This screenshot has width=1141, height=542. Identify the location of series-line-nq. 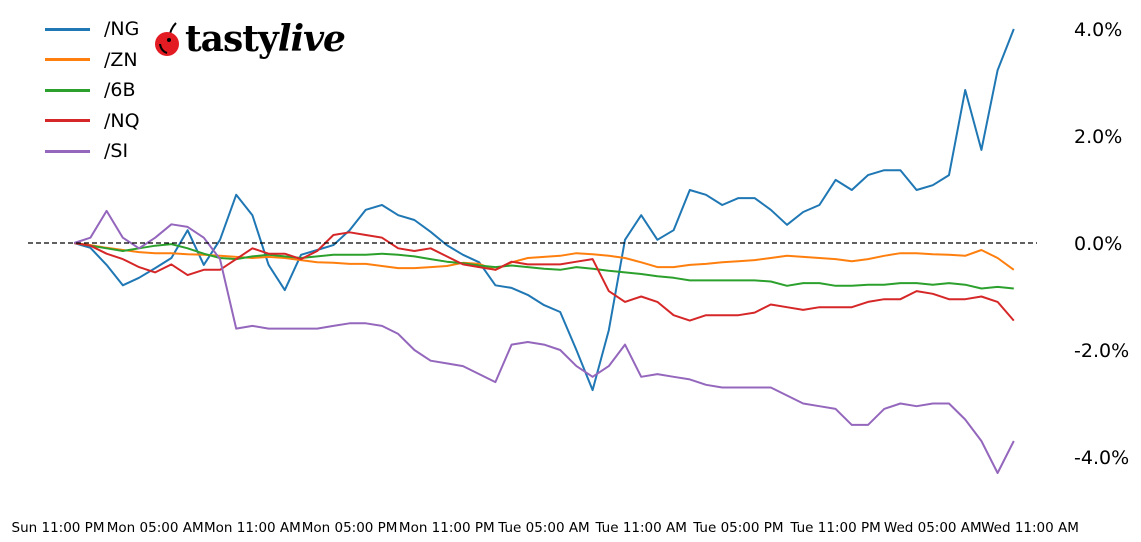
(544, 276).